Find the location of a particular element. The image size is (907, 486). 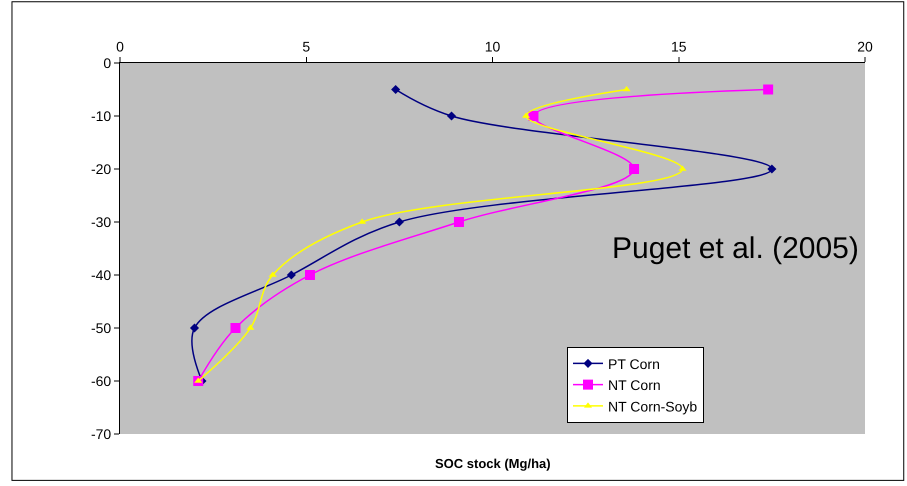

x-axis-title: SOC stock (Mg/ha) is located at coordinates (493, 463).